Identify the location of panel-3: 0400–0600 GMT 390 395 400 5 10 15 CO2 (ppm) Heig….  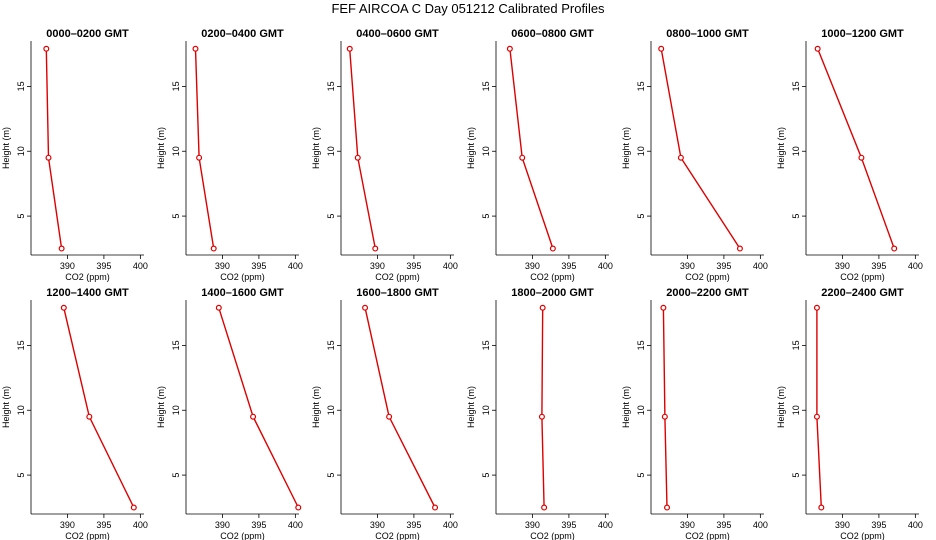
(384, 155).